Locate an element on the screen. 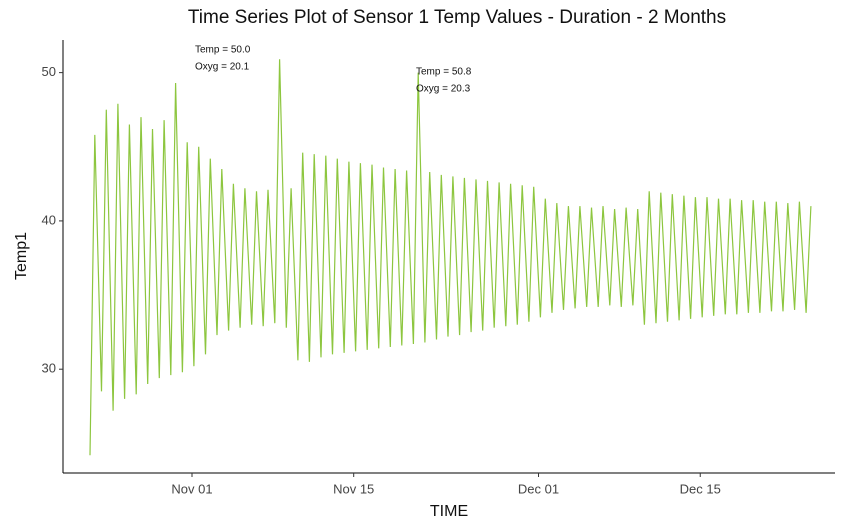 The height and width of the screenshot is (525, 845). y-tick-label: 50 is located at coordinates (49, 71).